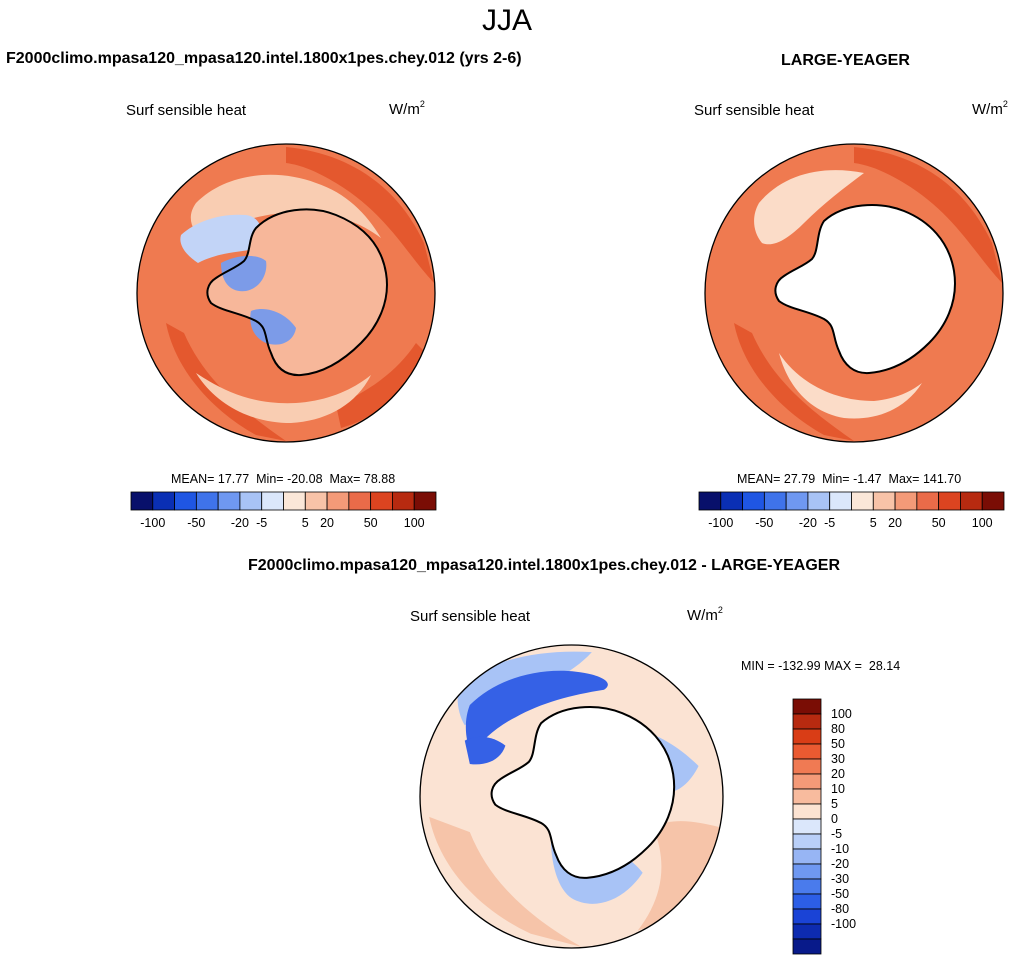  Describe the element at coordinates (536, 712) in the screenshot. I see `diff-strong-negative-north` at that location.